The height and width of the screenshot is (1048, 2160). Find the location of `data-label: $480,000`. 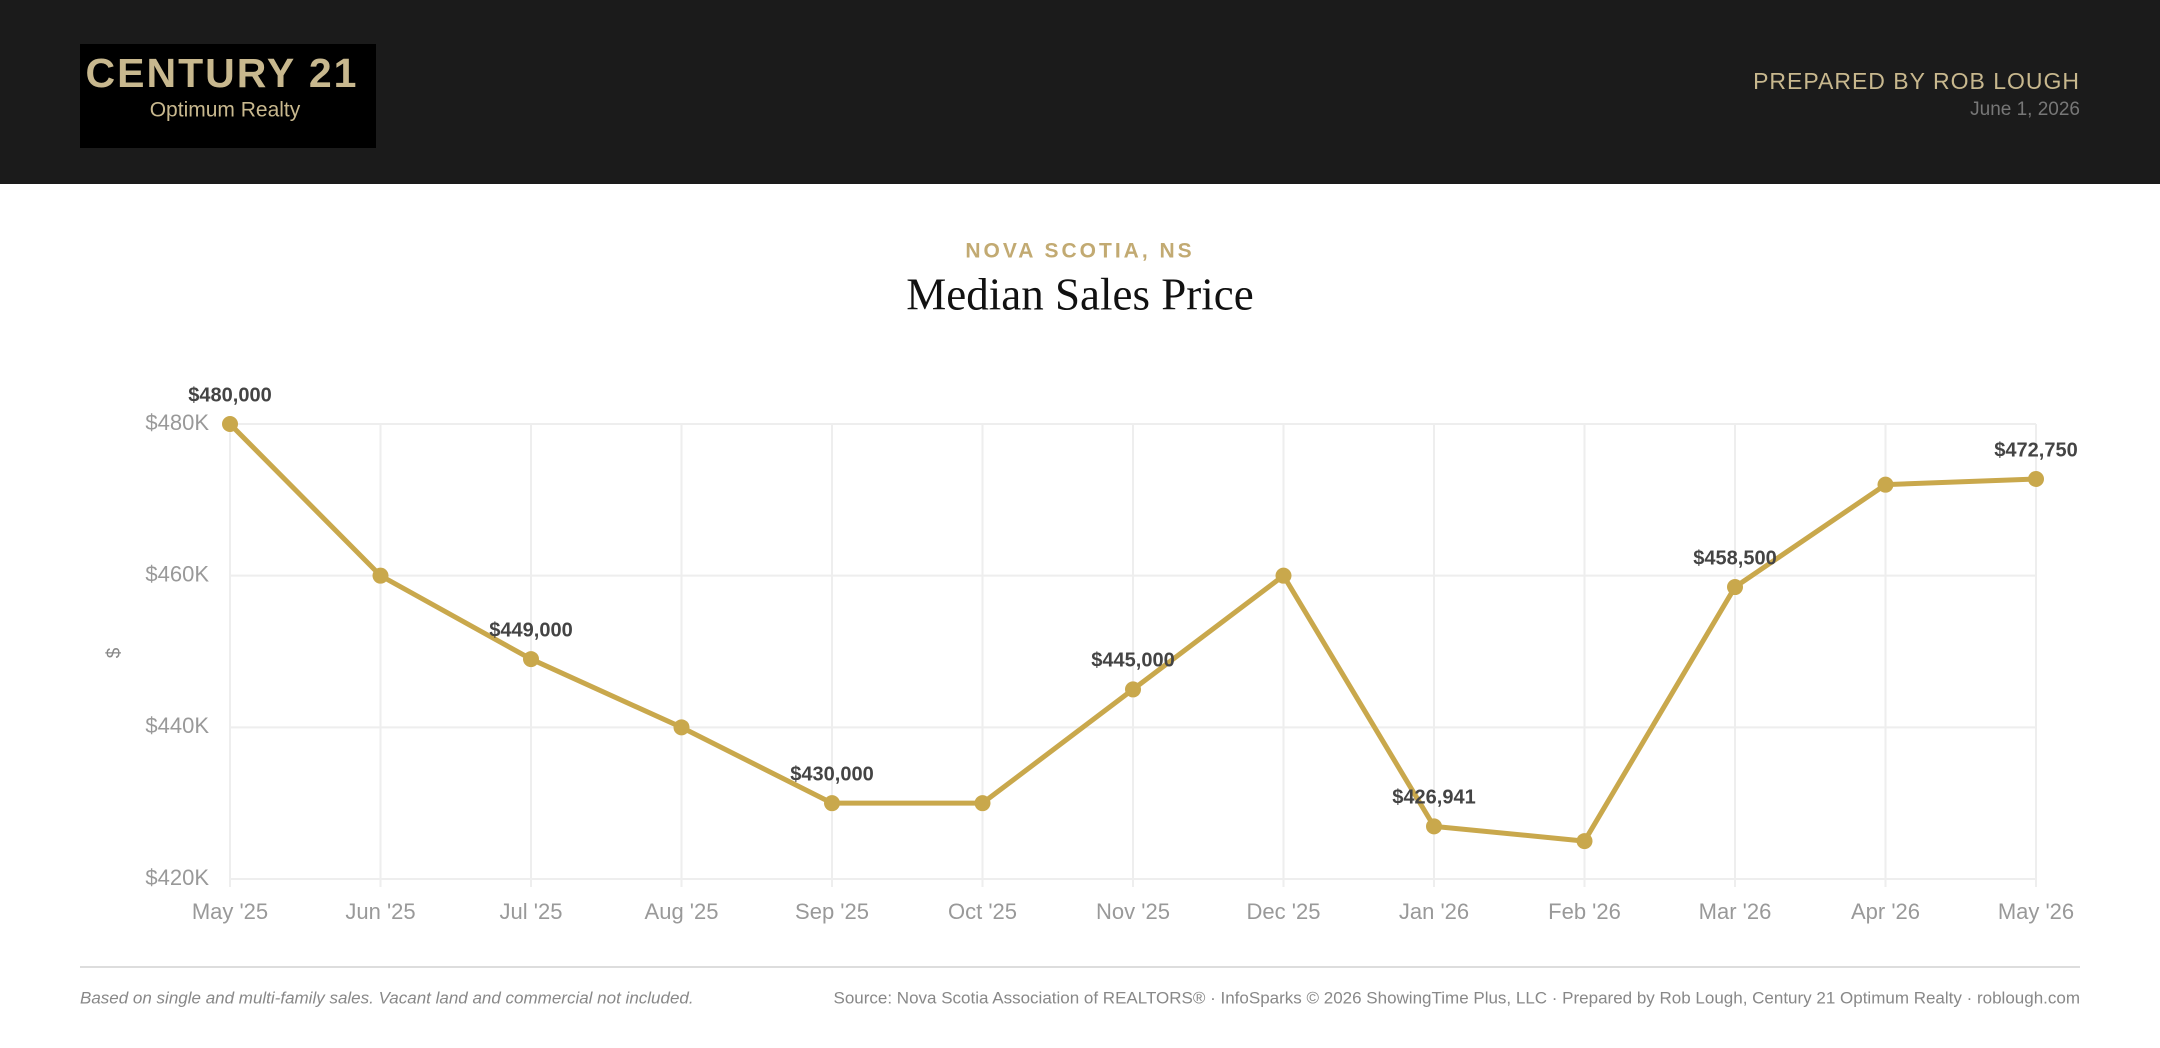

data-label: $480,000 is located at coordinates (229, 395).